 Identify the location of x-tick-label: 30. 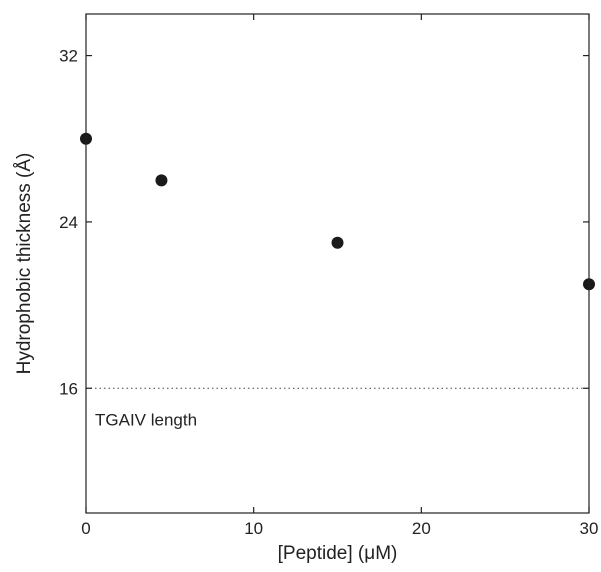
(589, 528).